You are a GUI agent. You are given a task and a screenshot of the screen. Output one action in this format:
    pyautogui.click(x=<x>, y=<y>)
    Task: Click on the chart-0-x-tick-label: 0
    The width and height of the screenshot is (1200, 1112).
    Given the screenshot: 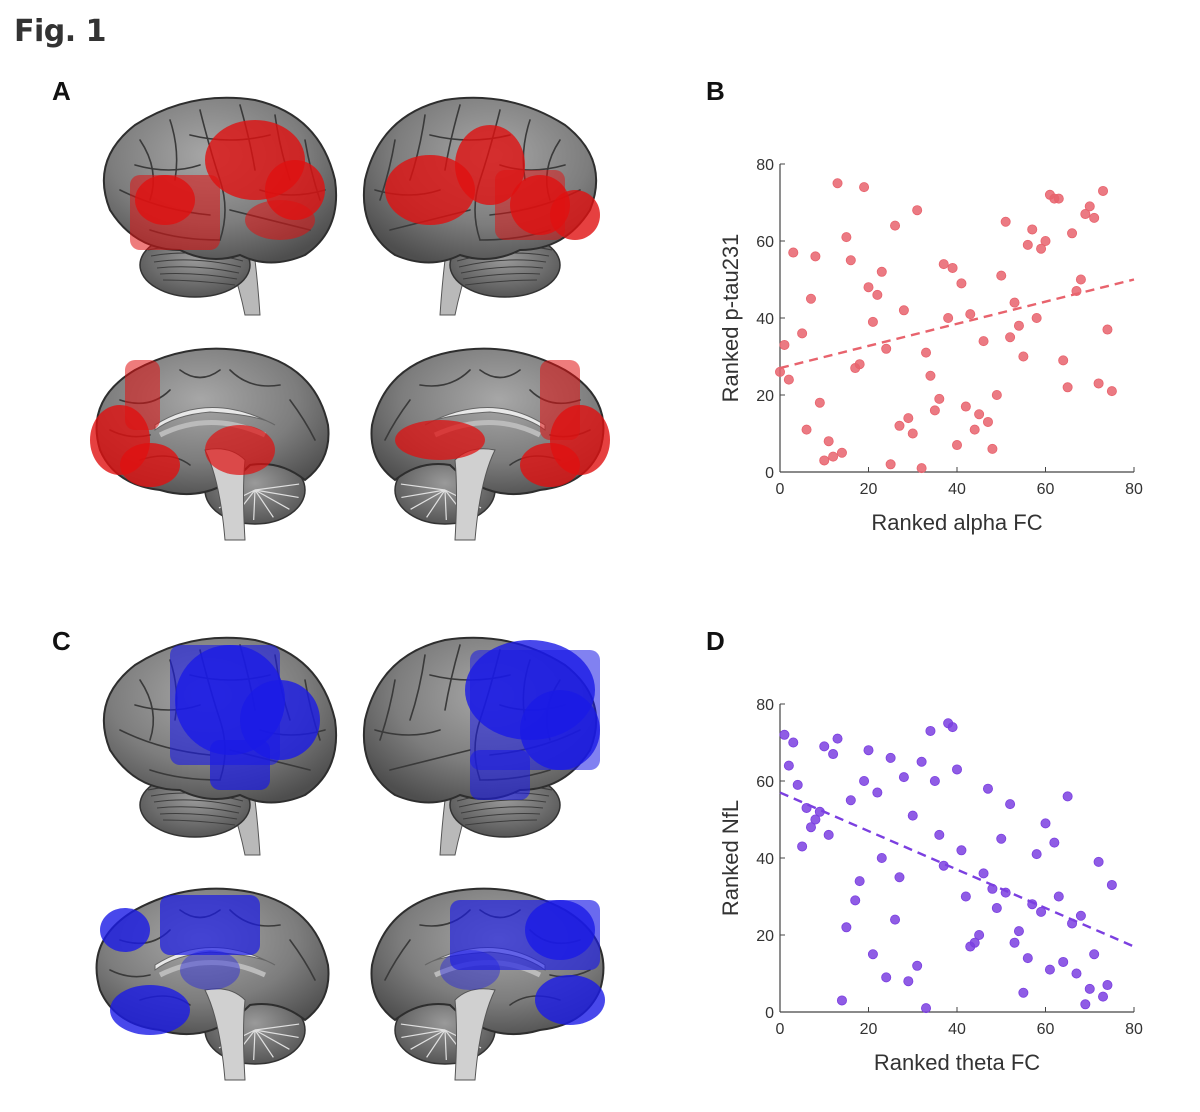 What is the action you would take?
    pyautogui.click(x=780, y=489)
    